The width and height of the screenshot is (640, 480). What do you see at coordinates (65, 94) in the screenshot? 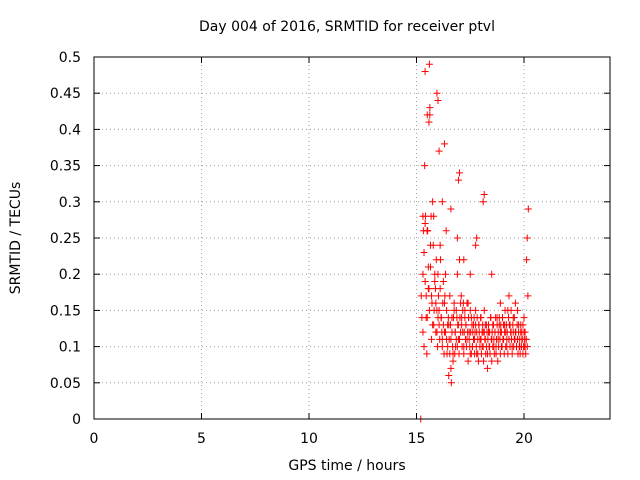
I see `y-tick-label: 0.45` at bounding box center [65, 94].